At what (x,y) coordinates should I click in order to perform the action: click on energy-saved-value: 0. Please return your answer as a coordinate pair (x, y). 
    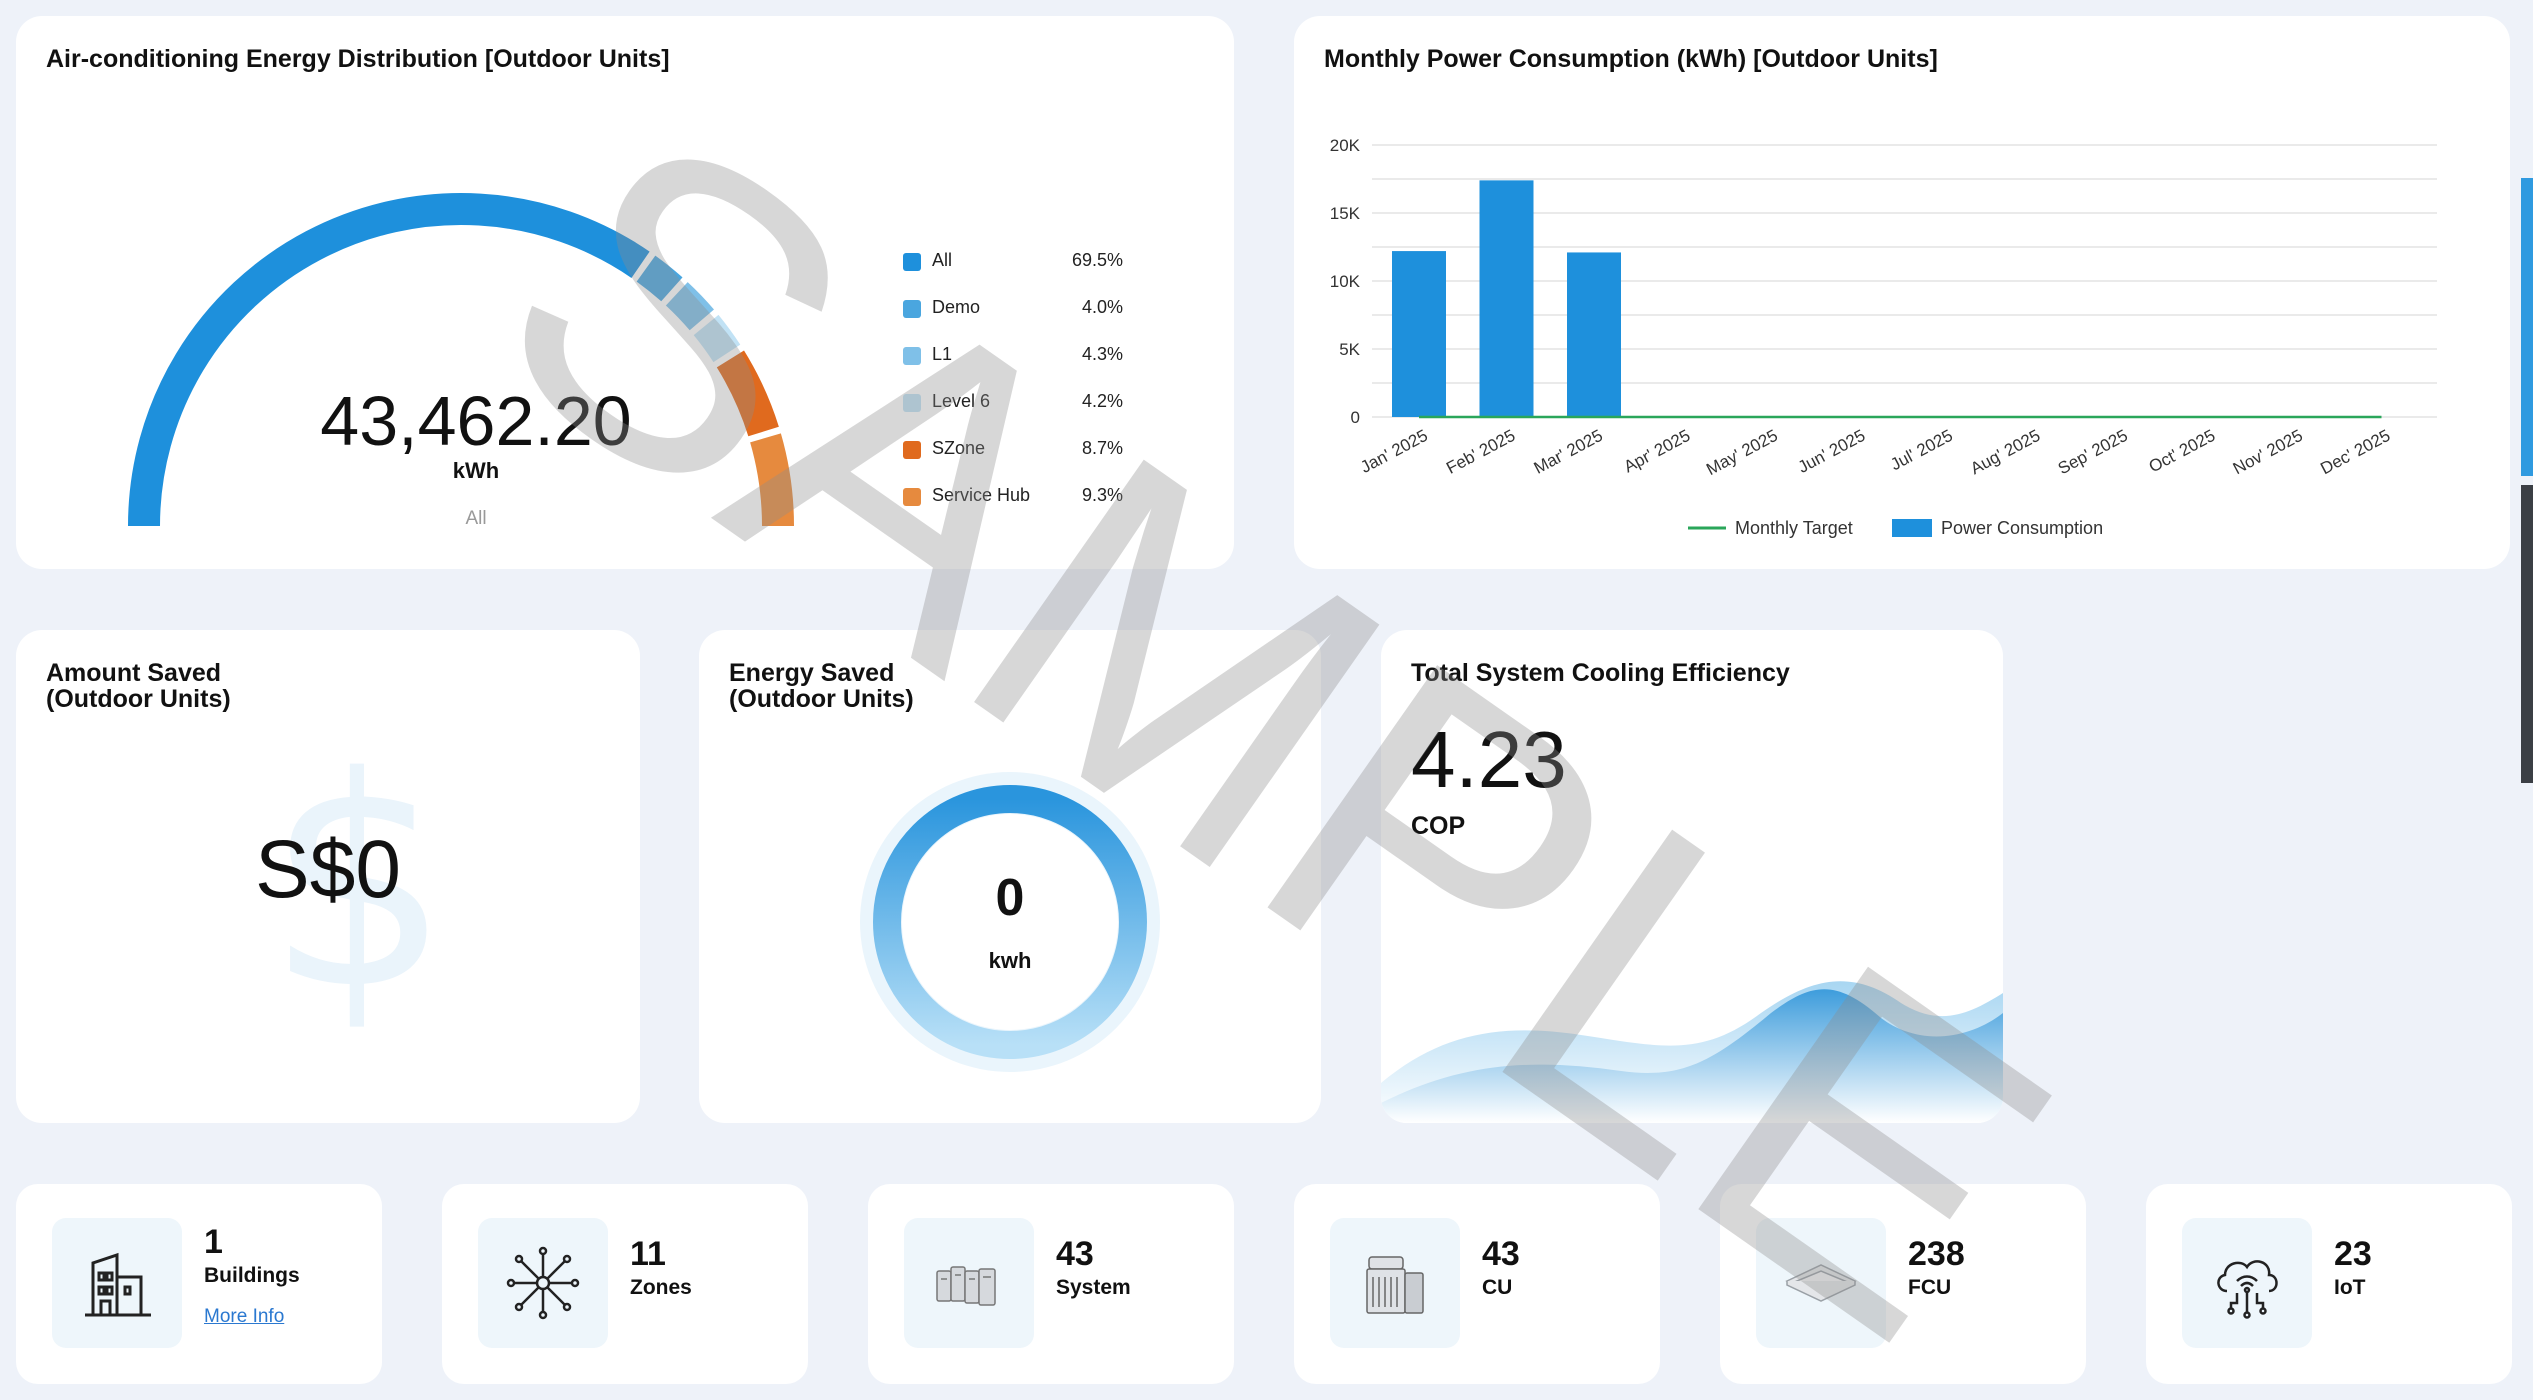
    Looking at the image, I should click on (1010, 898).